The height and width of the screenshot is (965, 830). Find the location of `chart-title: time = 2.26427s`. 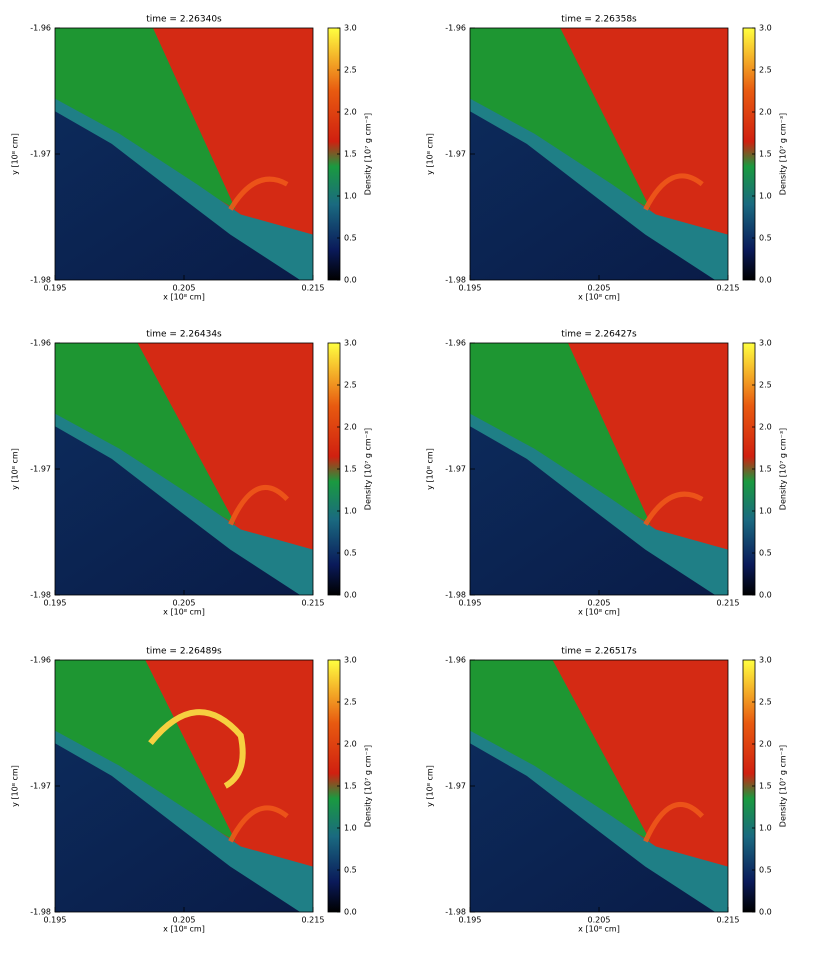

chart-title: time = 2.26427s is located at coordinates (599, 335).